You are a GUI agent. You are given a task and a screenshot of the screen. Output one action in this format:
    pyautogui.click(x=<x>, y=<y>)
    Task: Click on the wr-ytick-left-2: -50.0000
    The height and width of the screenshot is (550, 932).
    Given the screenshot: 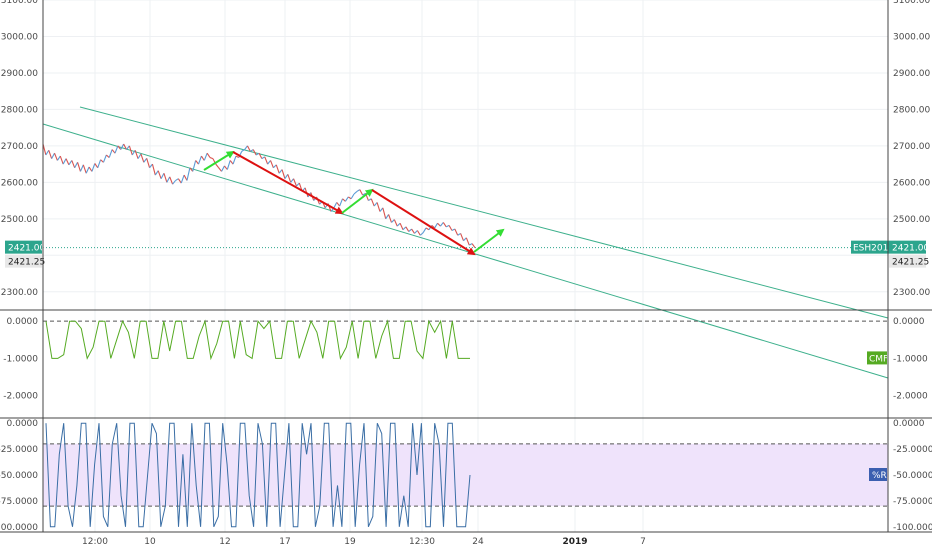 What is the action you would take?
    pyautogui.click(x=19, y=476)
    